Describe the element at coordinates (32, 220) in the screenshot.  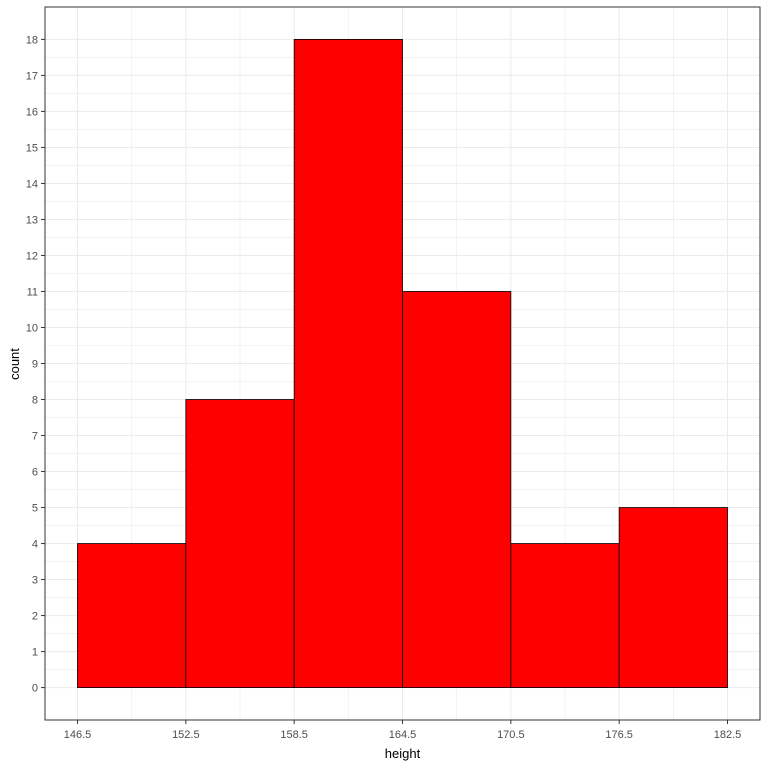
I see `y-tick-label: 13` at that location.